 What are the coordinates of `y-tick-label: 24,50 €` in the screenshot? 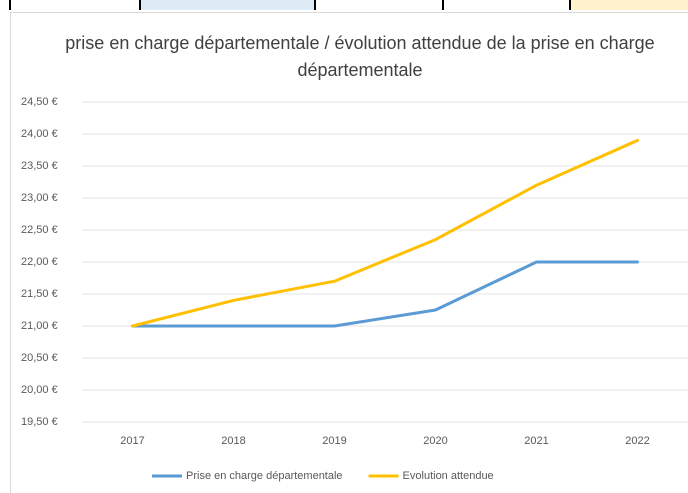 It's located at (39, 102).